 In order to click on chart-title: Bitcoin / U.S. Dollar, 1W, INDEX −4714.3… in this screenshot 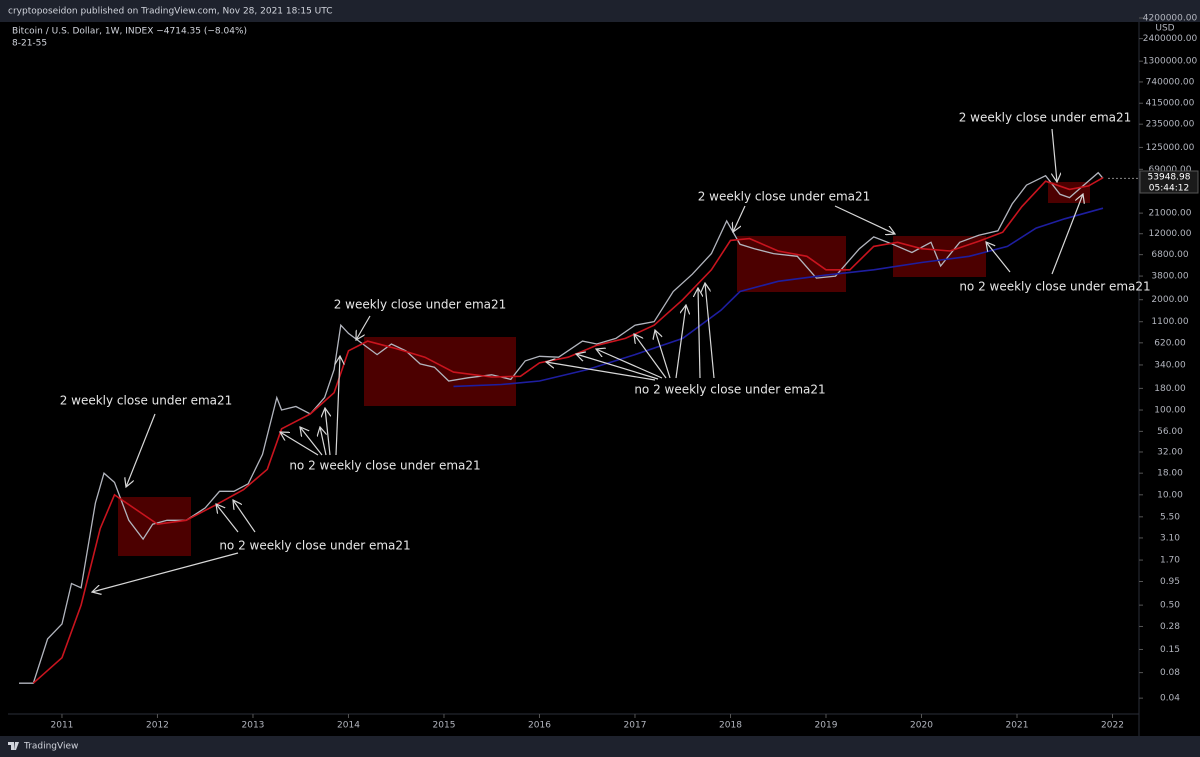, I will do `click(129, 32)`.